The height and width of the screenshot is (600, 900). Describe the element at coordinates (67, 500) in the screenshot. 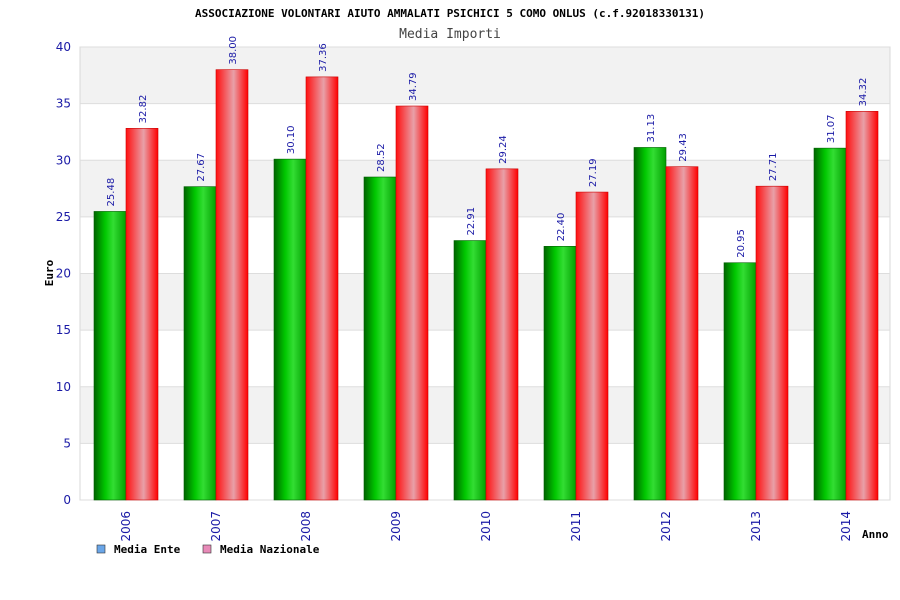

I see `y-tick-label: 0` at that location.